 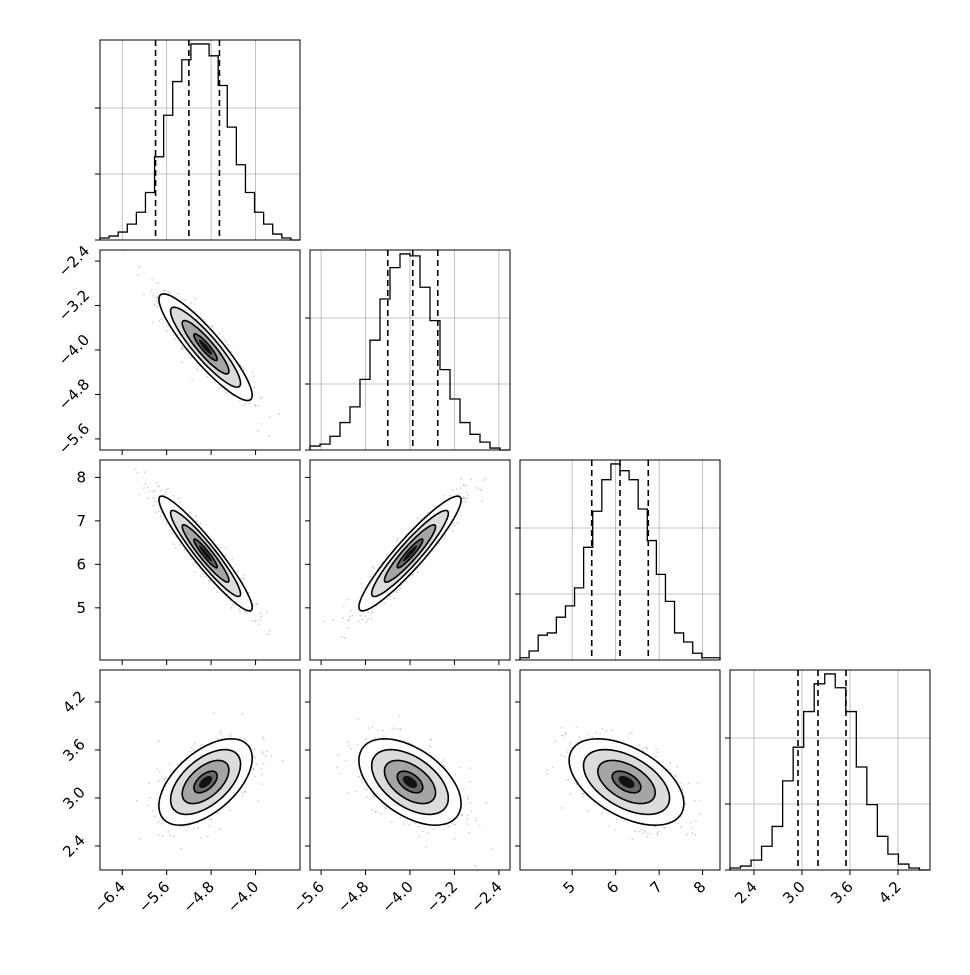 I want to click on x-tick-label: −5.6, so click(x=308, y=897).